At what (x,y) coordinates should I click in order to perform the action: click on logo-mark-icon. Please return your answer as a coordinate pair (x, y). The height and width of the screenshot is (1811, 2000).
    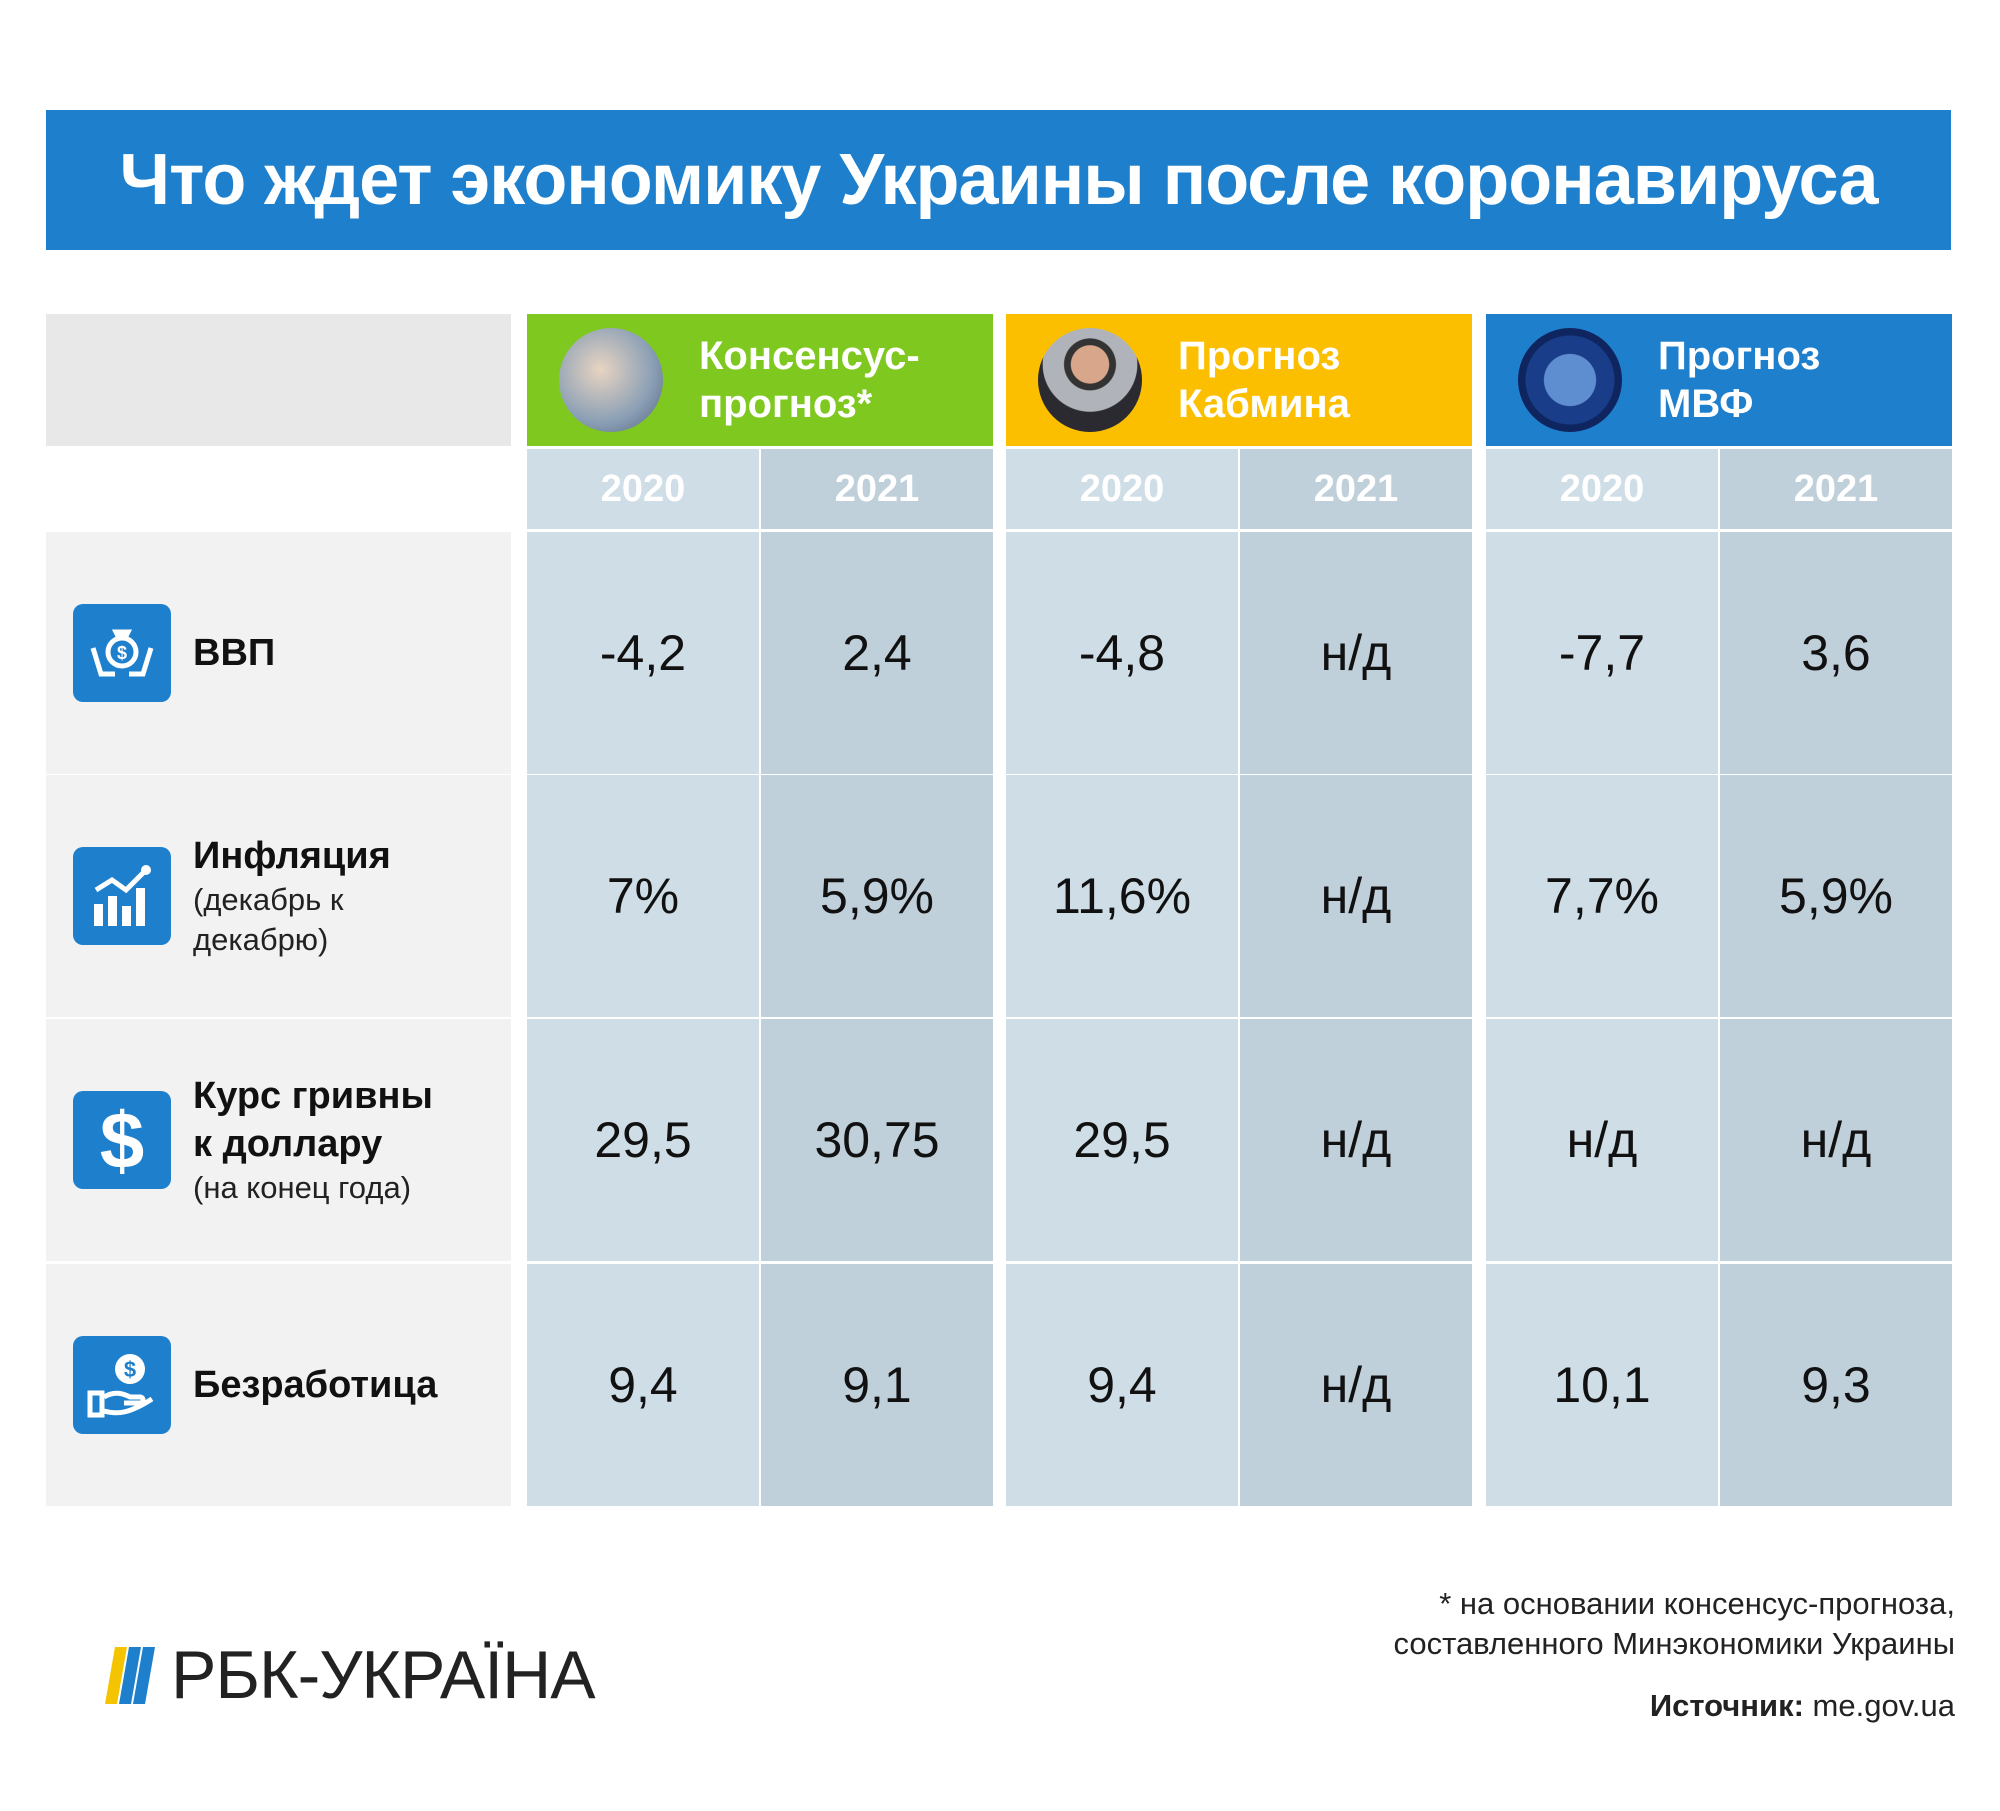
    Looking at the image, I should click on (130, 1675).